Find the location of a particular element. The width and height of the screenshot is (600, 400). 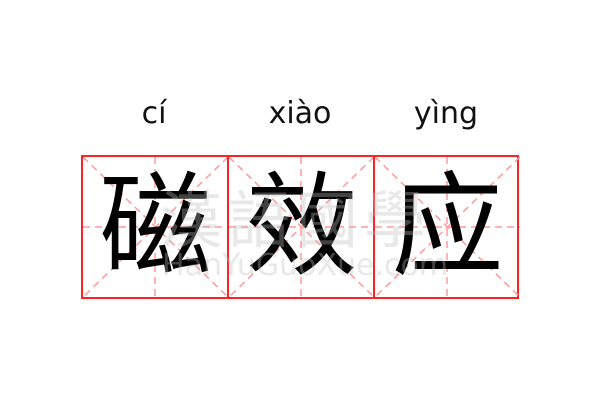

character-cell: 效 is located at coordinates (301, 227).